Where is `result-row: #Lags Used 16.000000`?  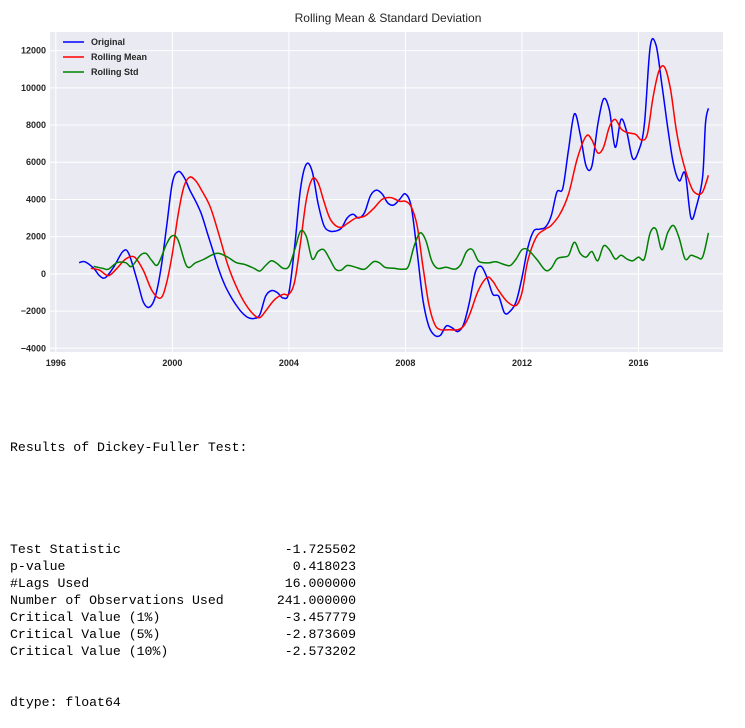
result-row: #Lags Used 16.000000 is located at coordinates (183, 583).